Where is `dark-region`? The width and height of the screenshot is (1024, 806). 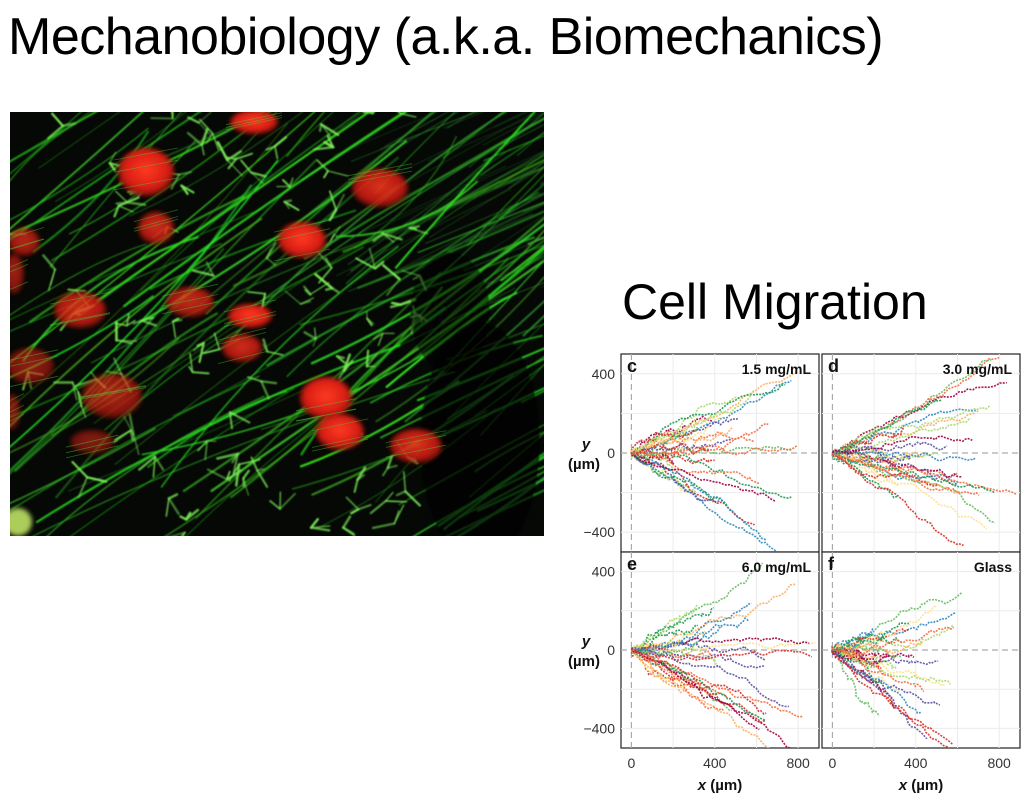 dark-region is located at coordinates (450, 312).